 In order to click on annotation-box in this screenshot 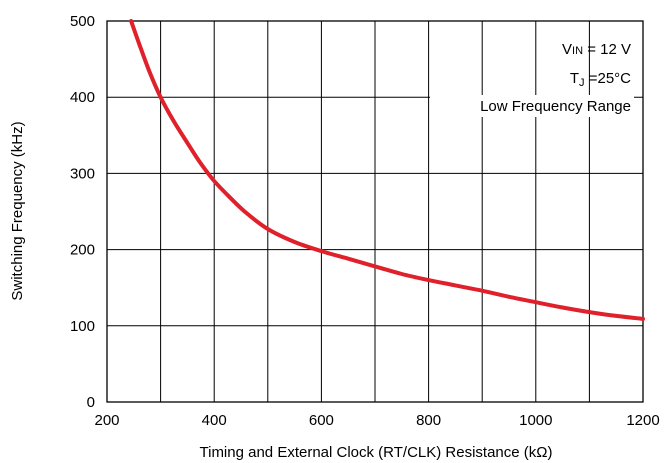, I will do `click(532, 106)`.